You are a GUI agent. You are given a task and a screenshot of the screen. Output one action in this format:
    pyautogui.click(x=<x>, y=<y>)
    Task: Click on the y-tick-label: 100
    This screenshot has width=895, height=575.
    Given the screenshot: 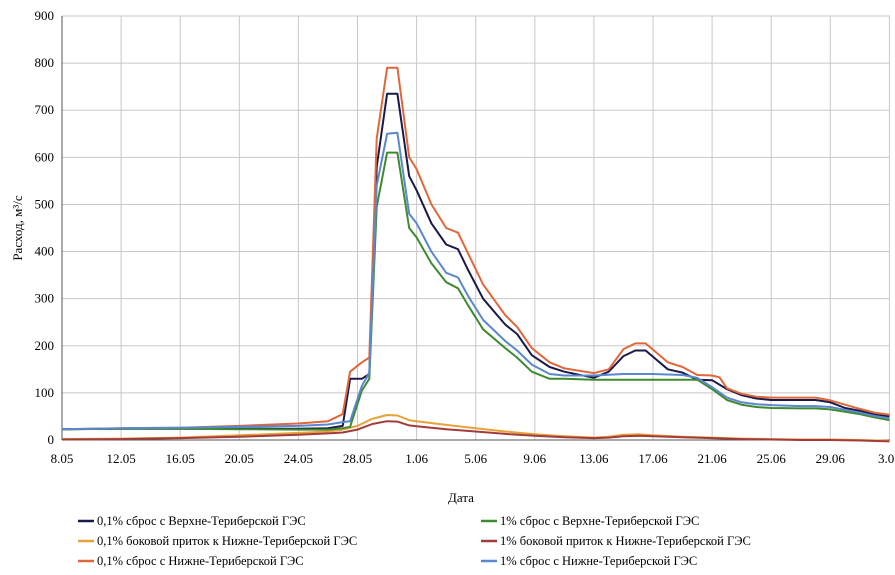 What is the action you would take?
    pyautogui.click(x=45, y=392)
    